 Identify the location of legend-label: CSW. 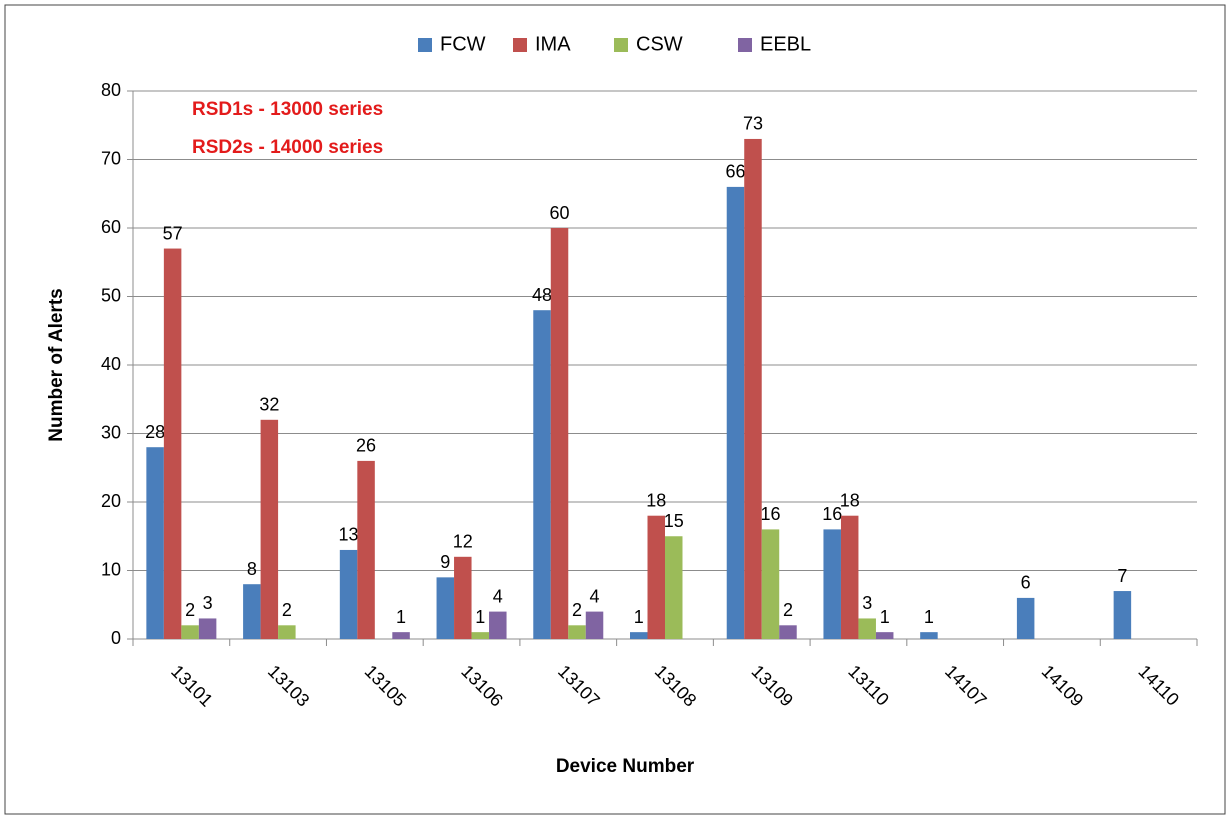
(659, 44).